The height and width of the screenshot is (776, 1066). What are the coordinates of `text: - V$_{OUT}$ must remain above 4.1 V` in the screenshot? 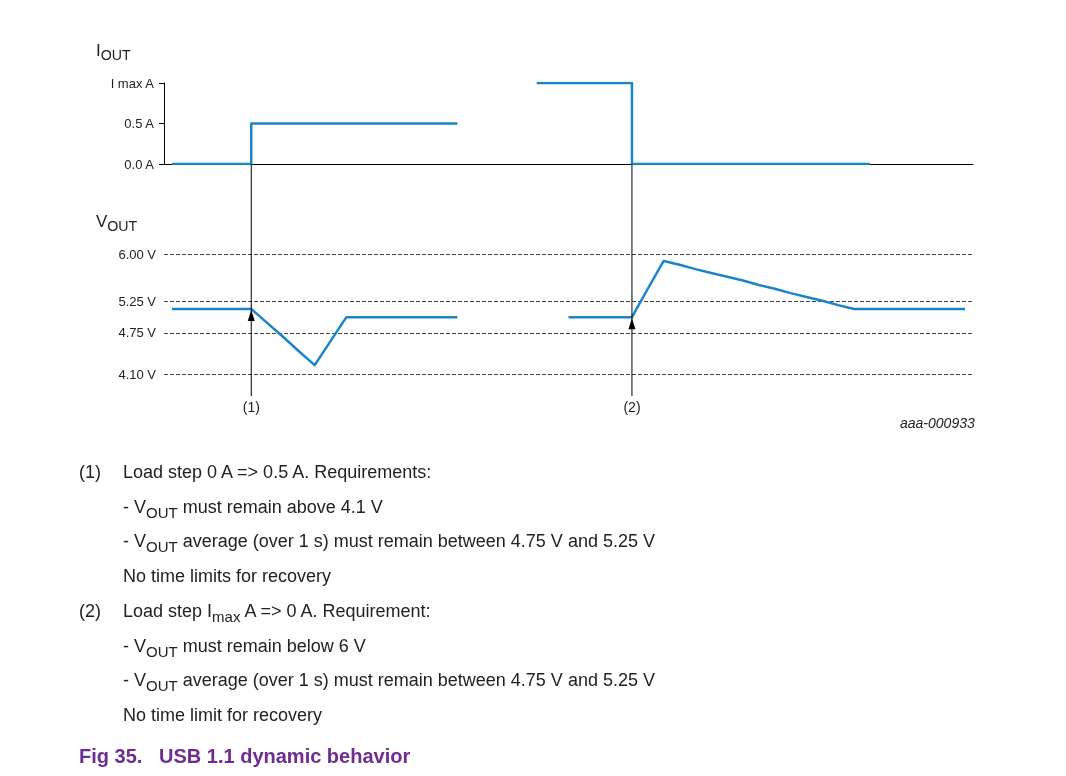 It's located at (253, 508).